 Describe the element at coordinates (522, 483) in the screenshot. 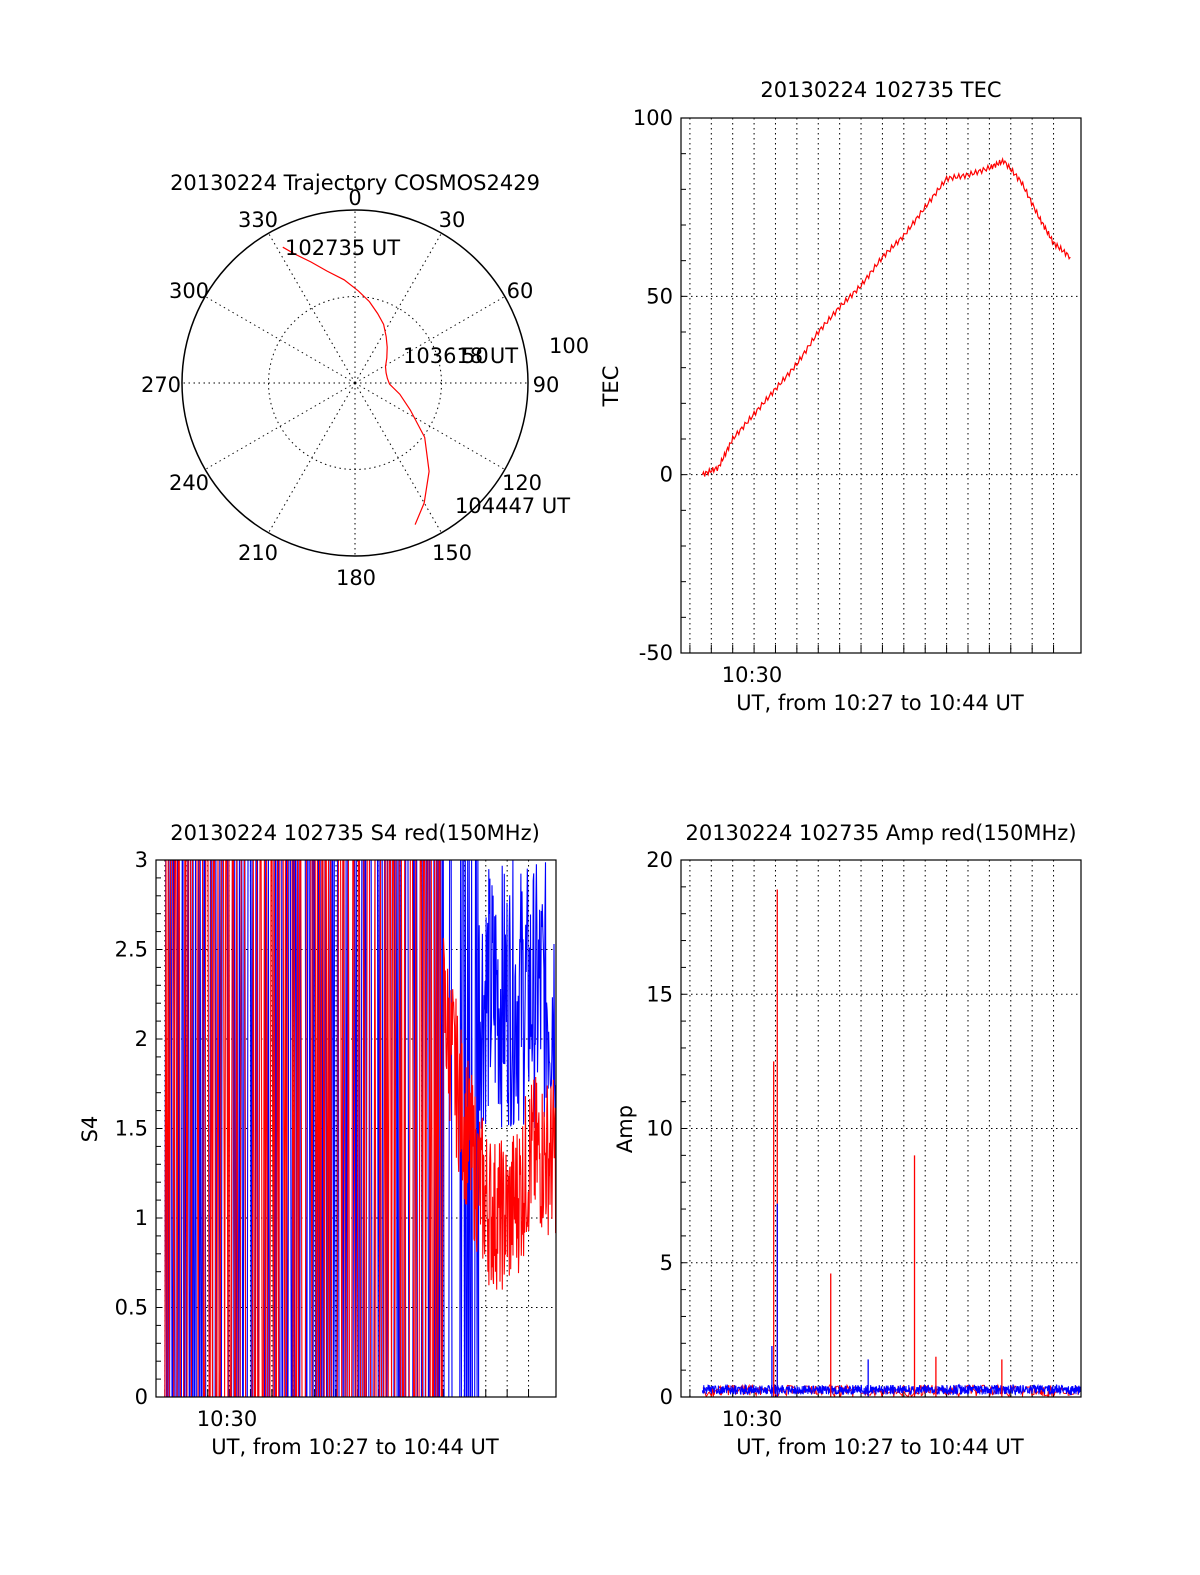

I see `polar-azimuth-label: 120` at that location.